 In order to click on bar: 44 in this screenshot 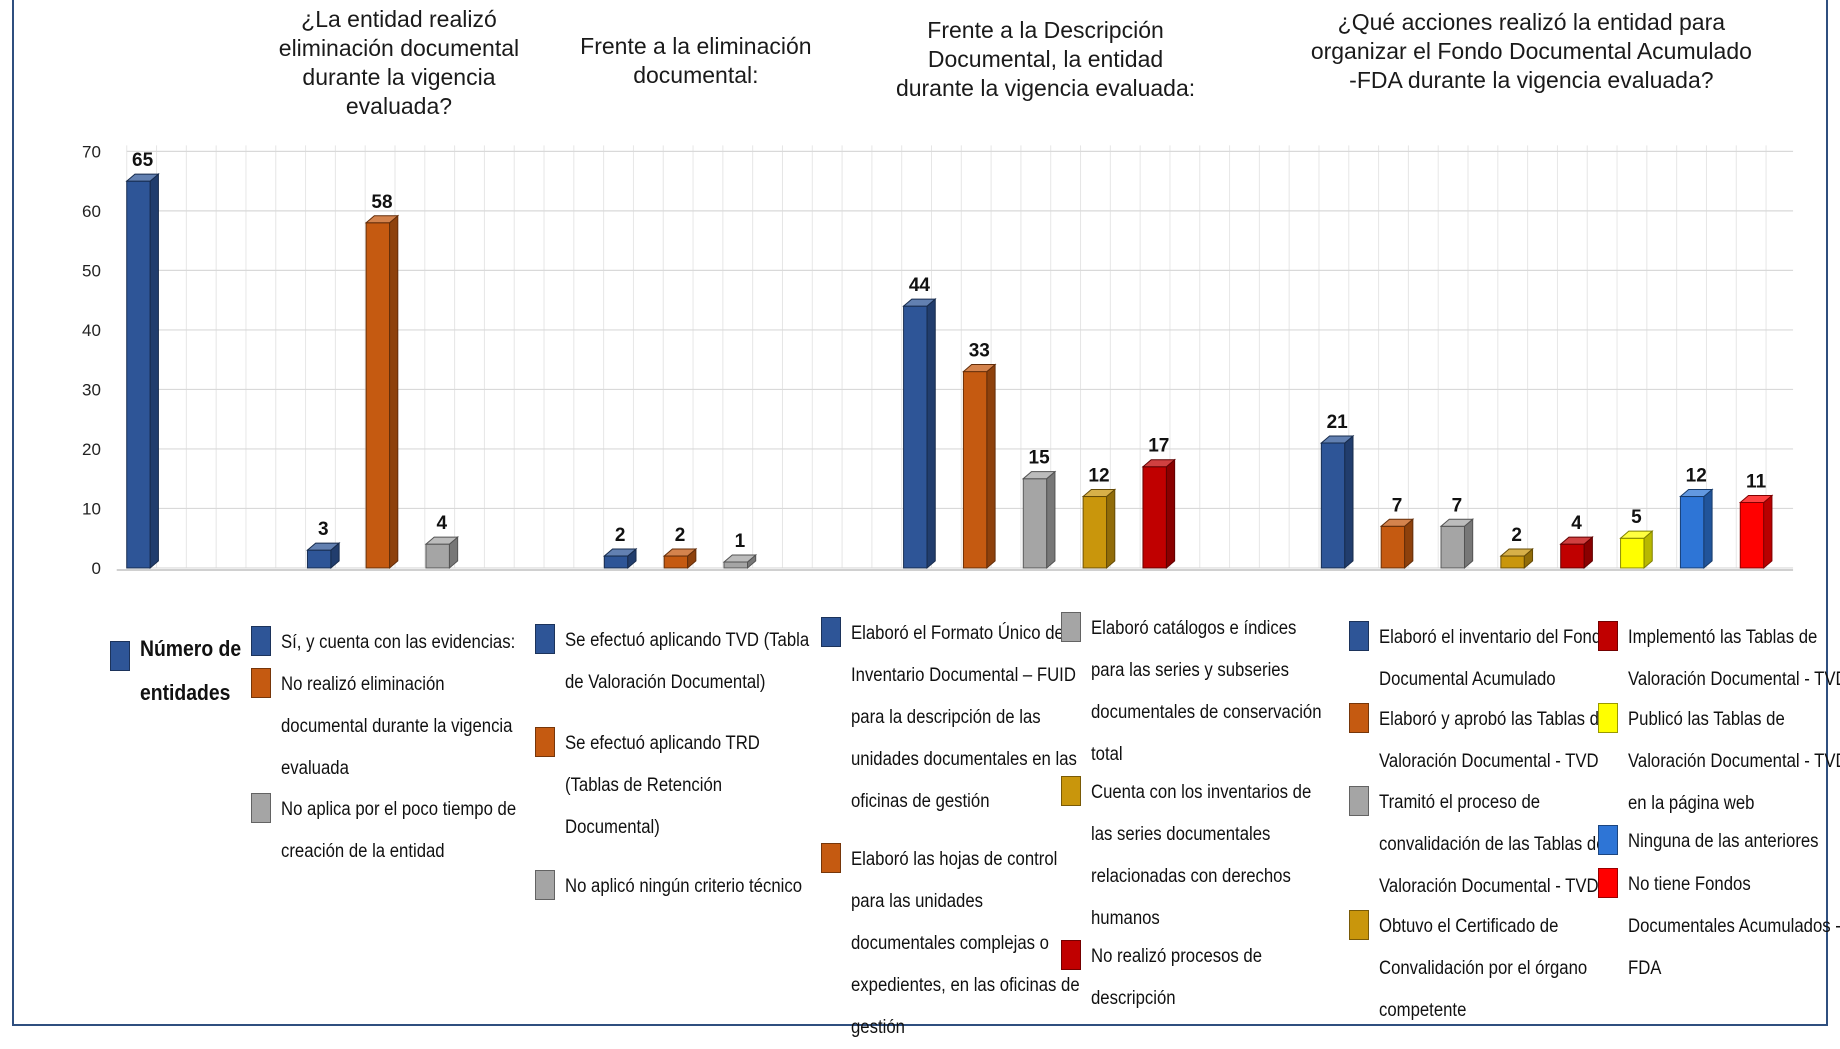, I will do `click(919, 422)`.